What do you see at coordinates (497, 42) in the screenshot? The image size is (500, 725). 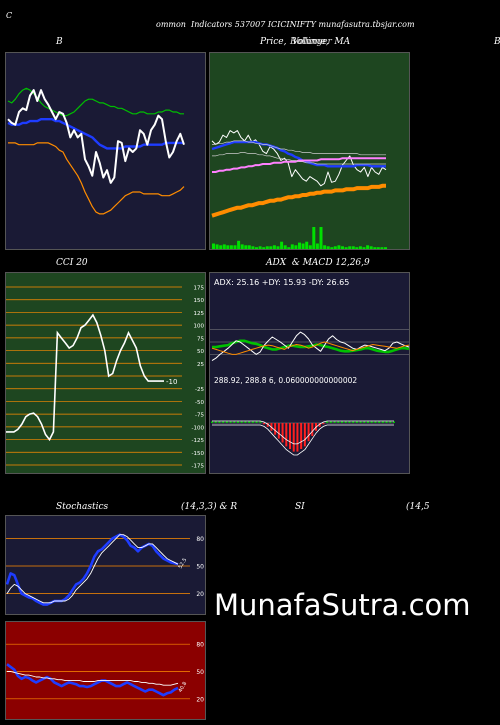 I see `edge-title: B` at bounding box center [497, 42].